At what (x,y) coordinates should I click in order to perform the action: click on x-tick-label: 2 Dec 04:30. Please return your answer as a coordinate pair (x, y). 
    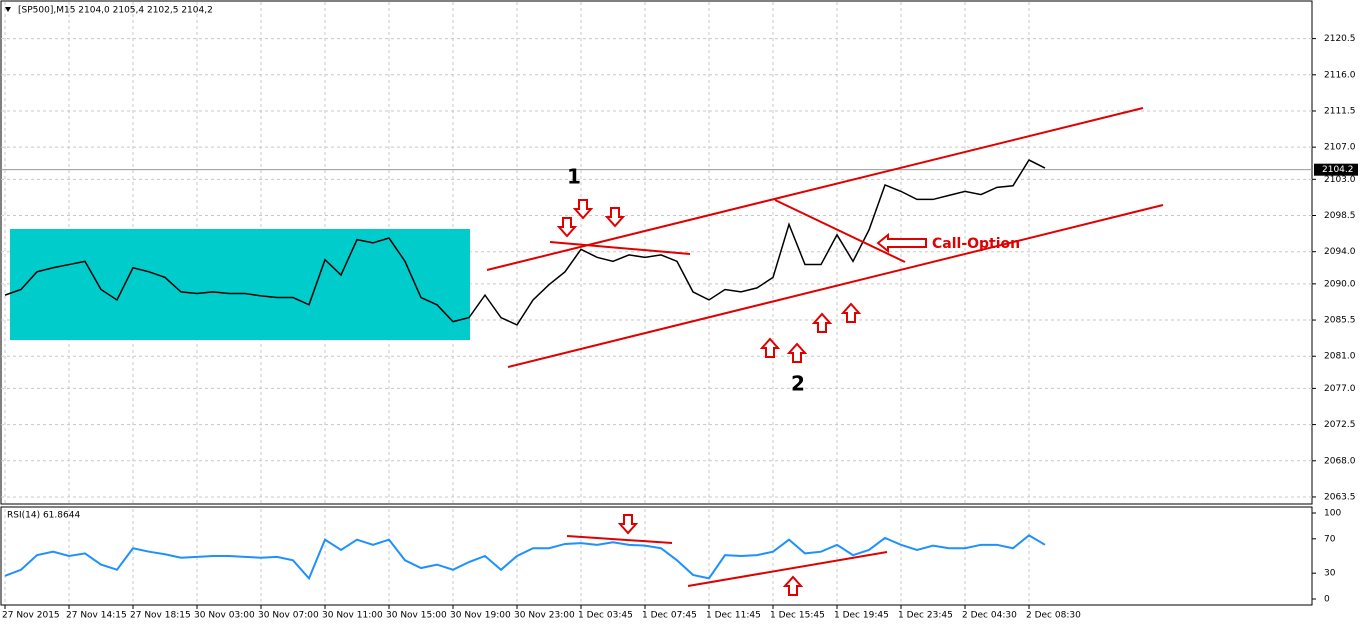
    Looking at the image, I should click on (989, 616).